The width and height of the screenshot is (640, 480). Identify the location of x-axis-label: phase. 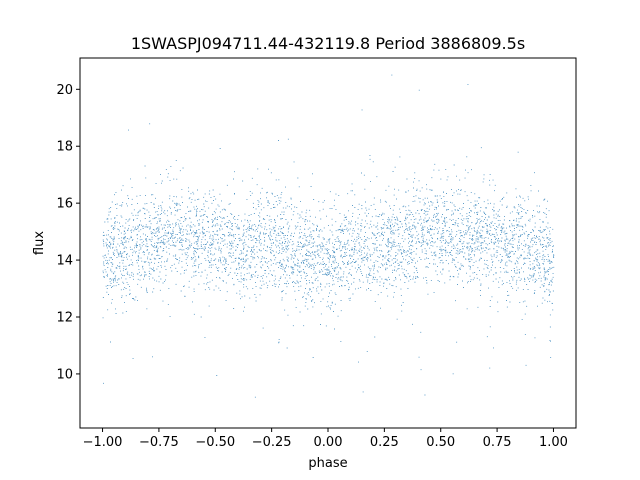
(327, 463).